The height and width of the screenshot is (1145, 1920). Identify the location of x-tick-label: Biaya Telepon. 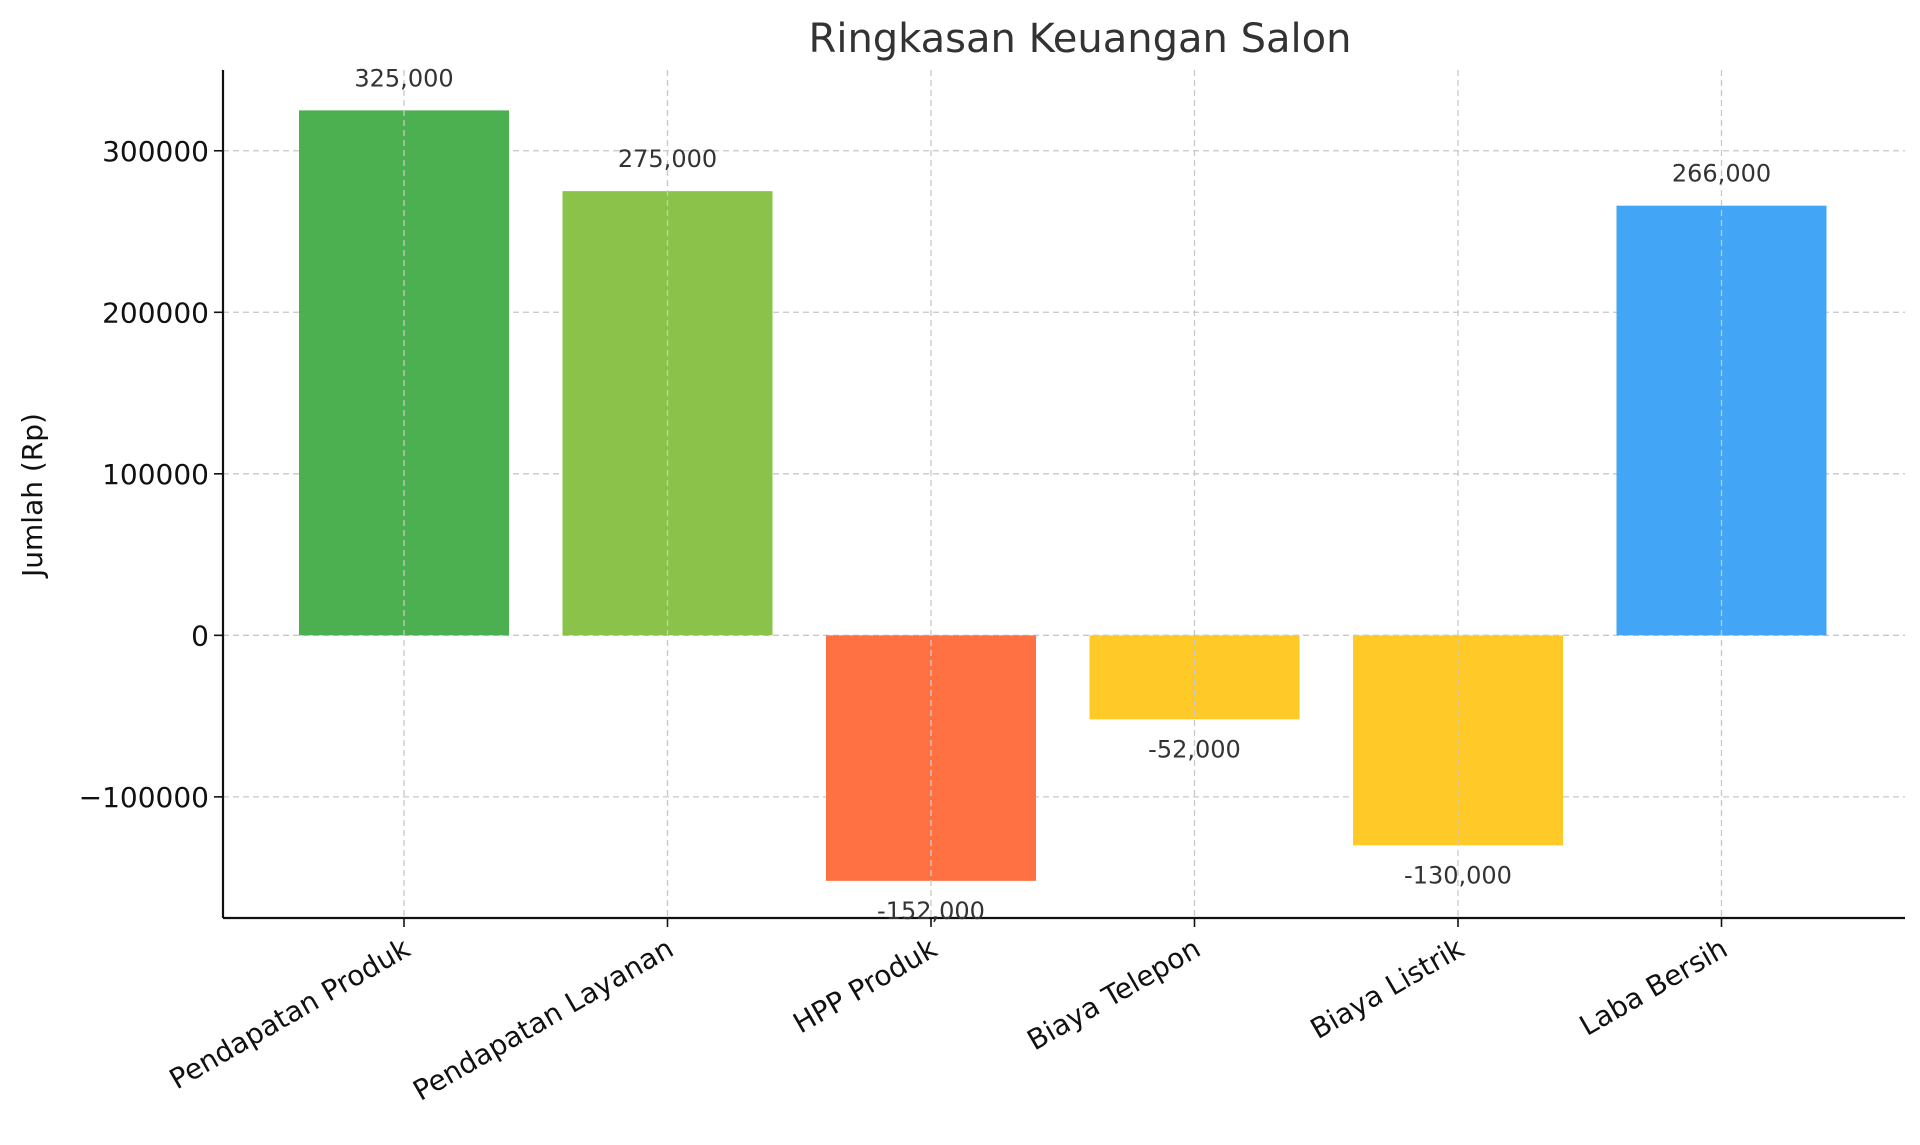
(1113, 994).